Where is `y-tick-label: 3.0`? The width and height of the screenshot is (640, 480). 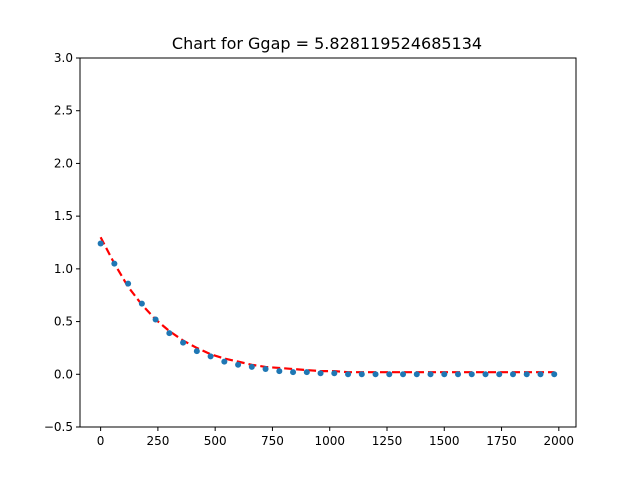 y-tick-label: 3.0 is located at coordinates (63, 58).